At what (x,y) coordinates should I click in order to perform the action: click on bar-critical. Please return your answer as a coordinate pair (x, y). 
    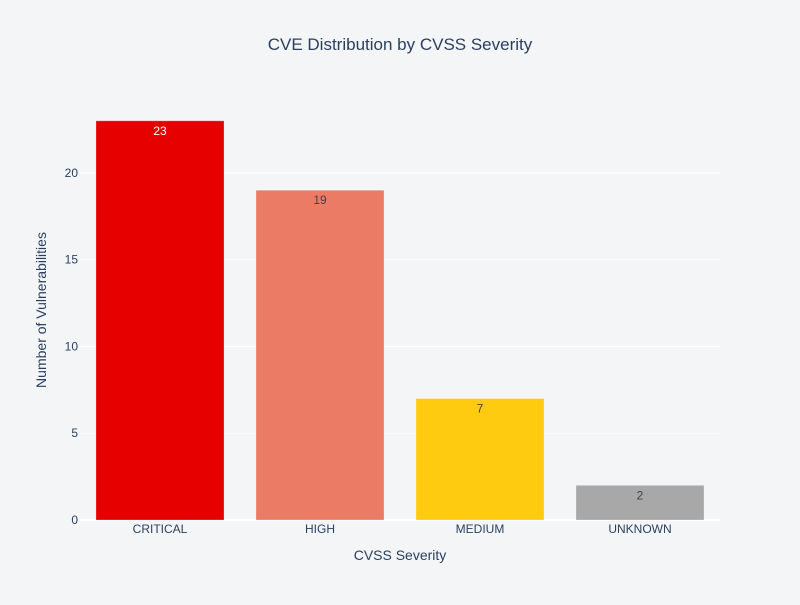
    Looking at the image, I should click on (160, 320).